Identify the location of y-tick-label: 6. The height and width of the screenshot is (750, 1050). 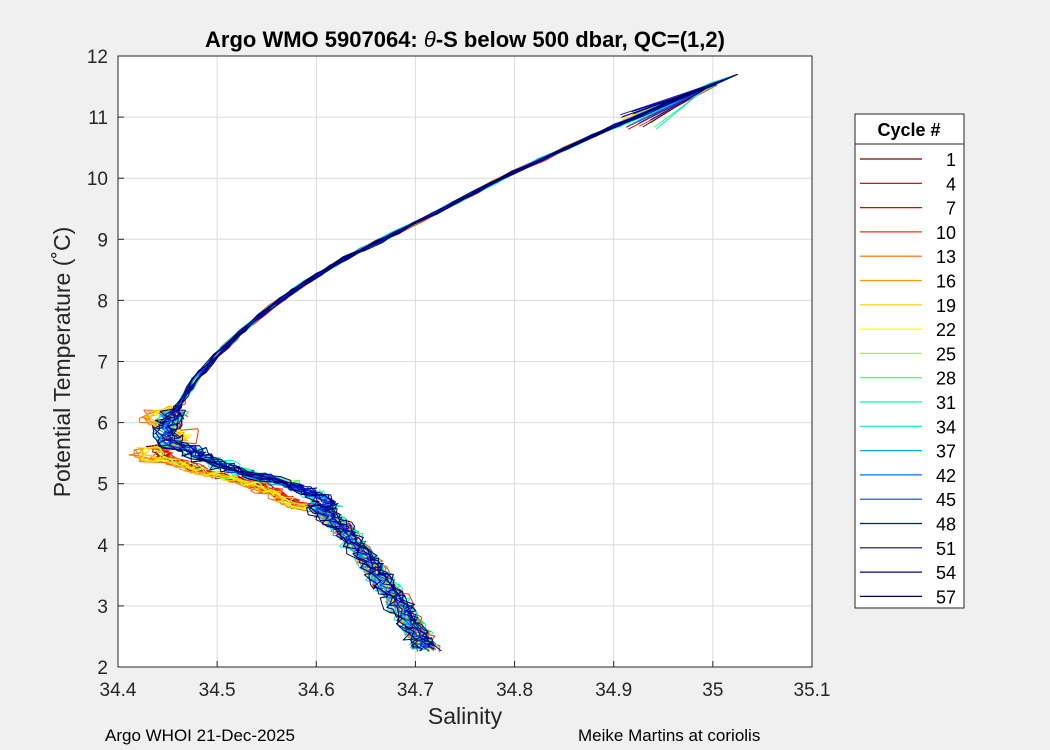
(102, 424).